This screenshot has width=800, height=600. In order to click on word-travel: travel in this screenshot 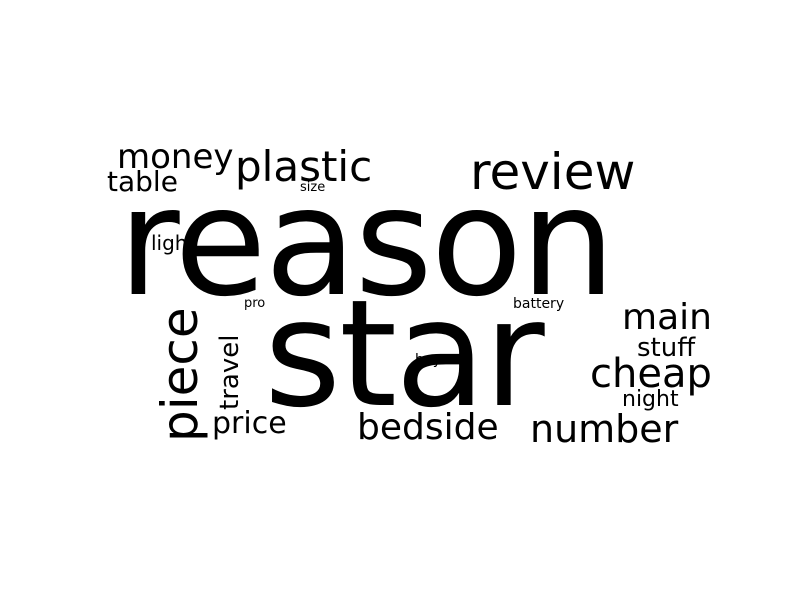, I will do `click(230, 372)`.